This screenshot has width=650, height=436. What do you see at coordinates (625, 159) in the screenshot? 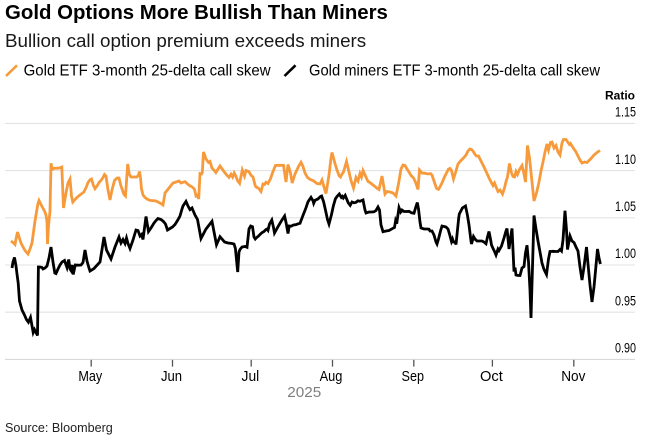
I see `svg-text: 1.10` at bounding box center [625, 159].